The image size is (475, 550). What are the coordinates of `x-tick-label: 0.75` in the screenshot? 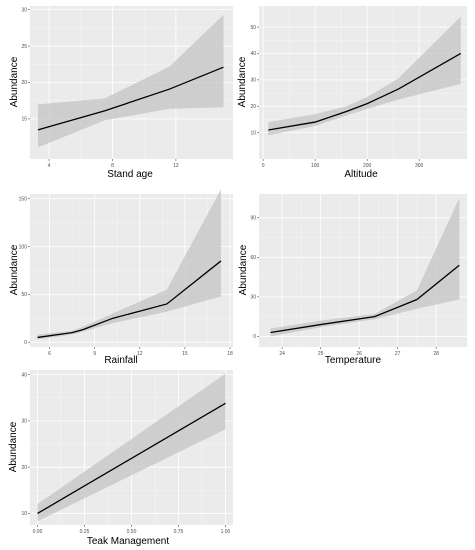 It's located at (179, 532).